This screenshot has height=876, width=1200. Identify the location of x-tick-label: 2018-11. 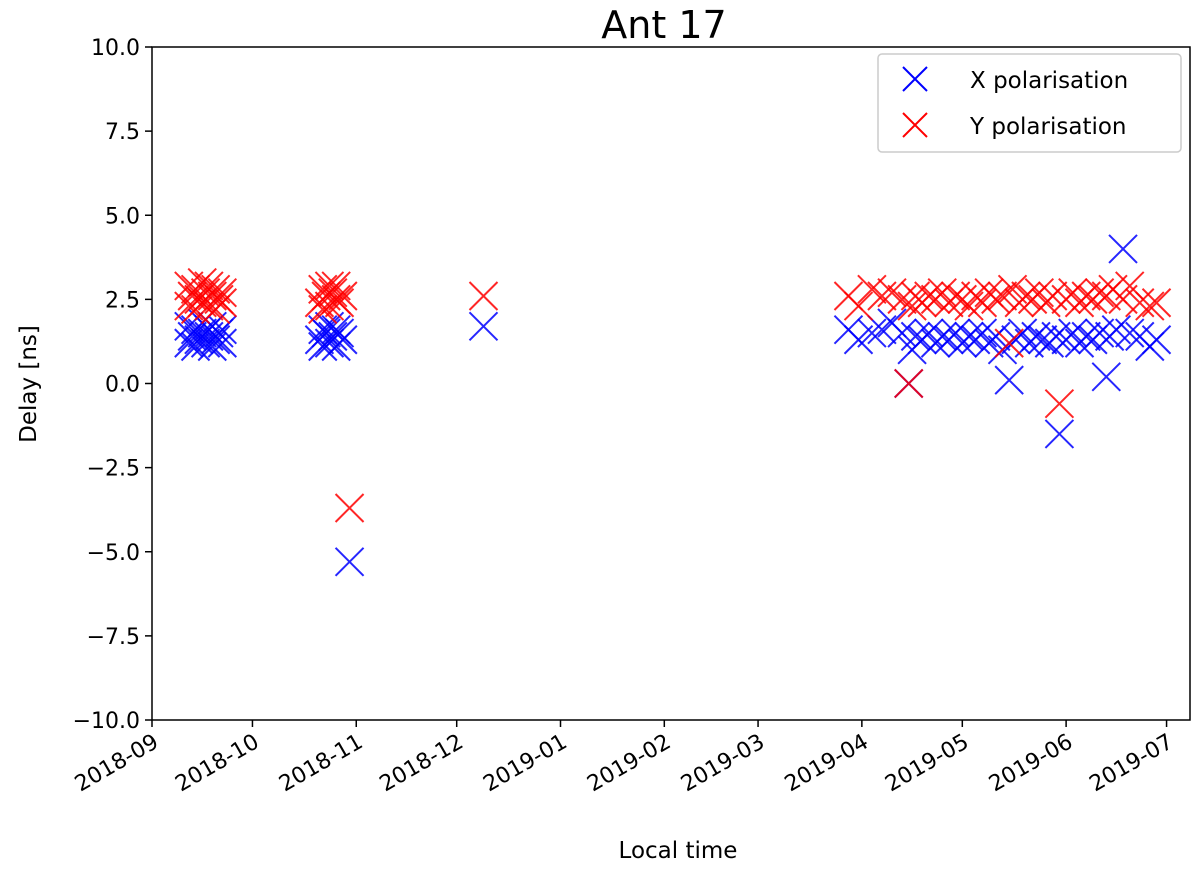
(321, 764).